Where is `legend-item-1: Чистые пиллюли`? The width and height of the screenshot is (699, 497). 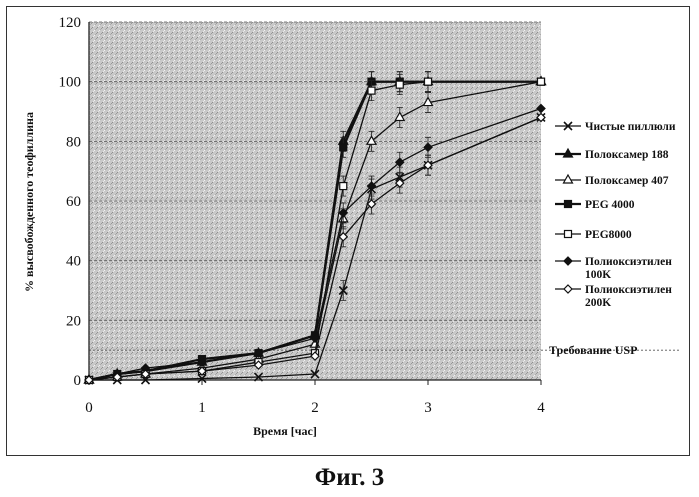 legend-item-1: Чистые пиллюли is located at coordinates (615, 127).